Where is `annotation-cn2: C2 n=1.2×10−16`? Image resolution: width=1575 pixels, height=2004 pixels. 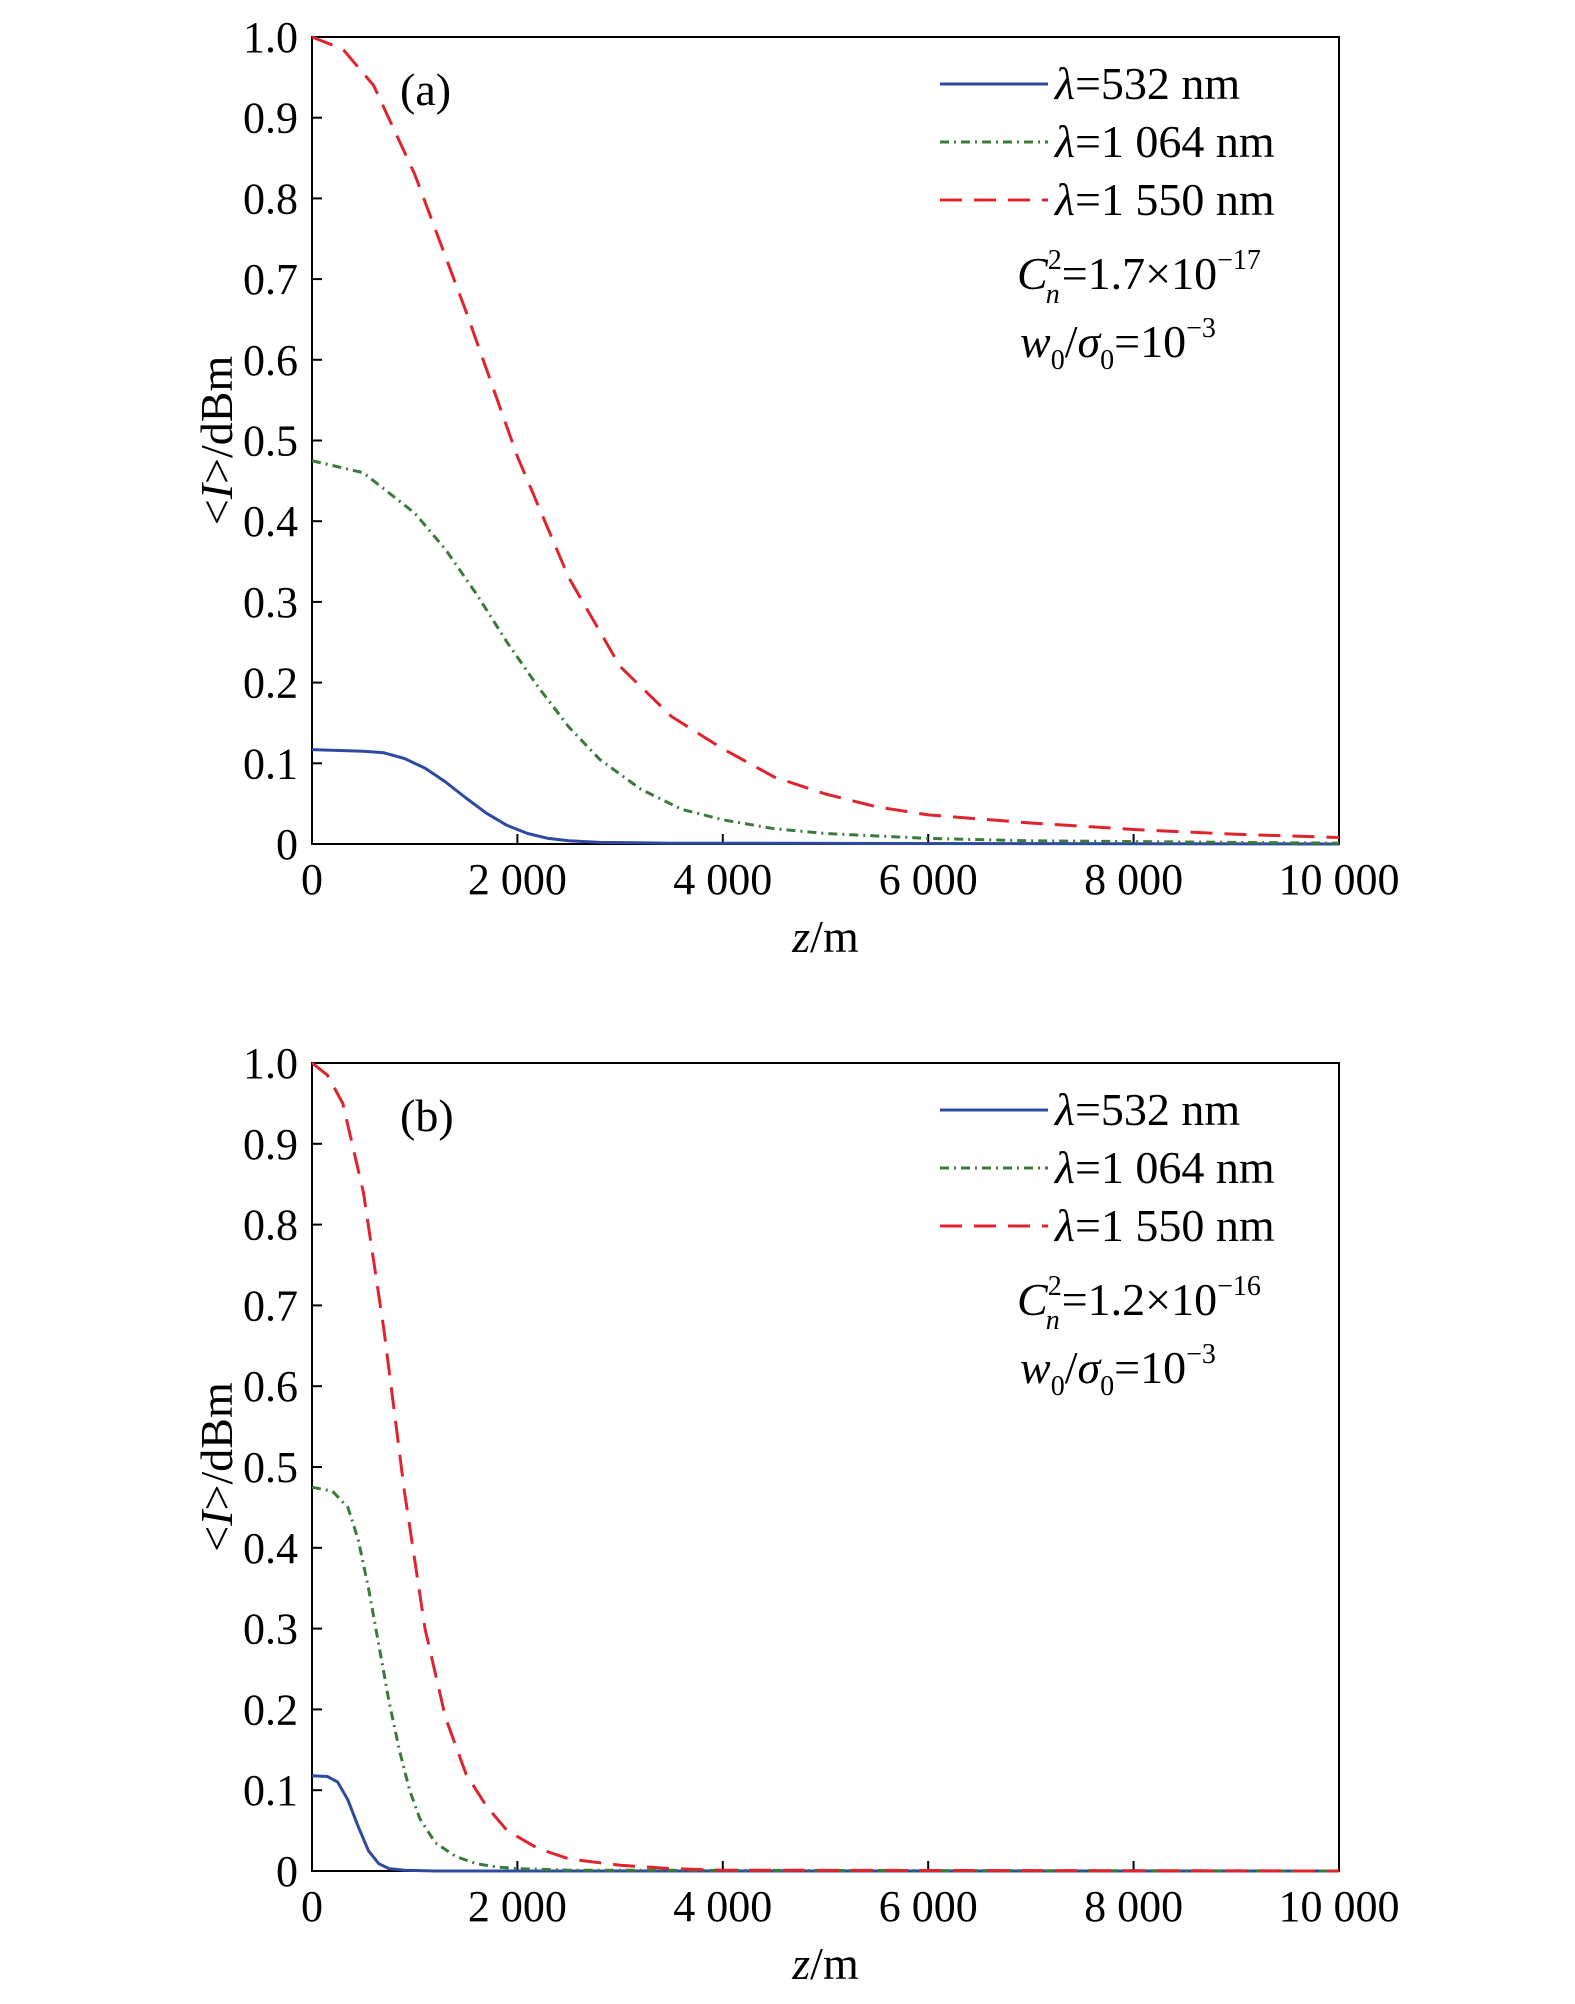
annotation-cn2: C2 n=1.2×10−16 is located at coordinates (1139, 1303).